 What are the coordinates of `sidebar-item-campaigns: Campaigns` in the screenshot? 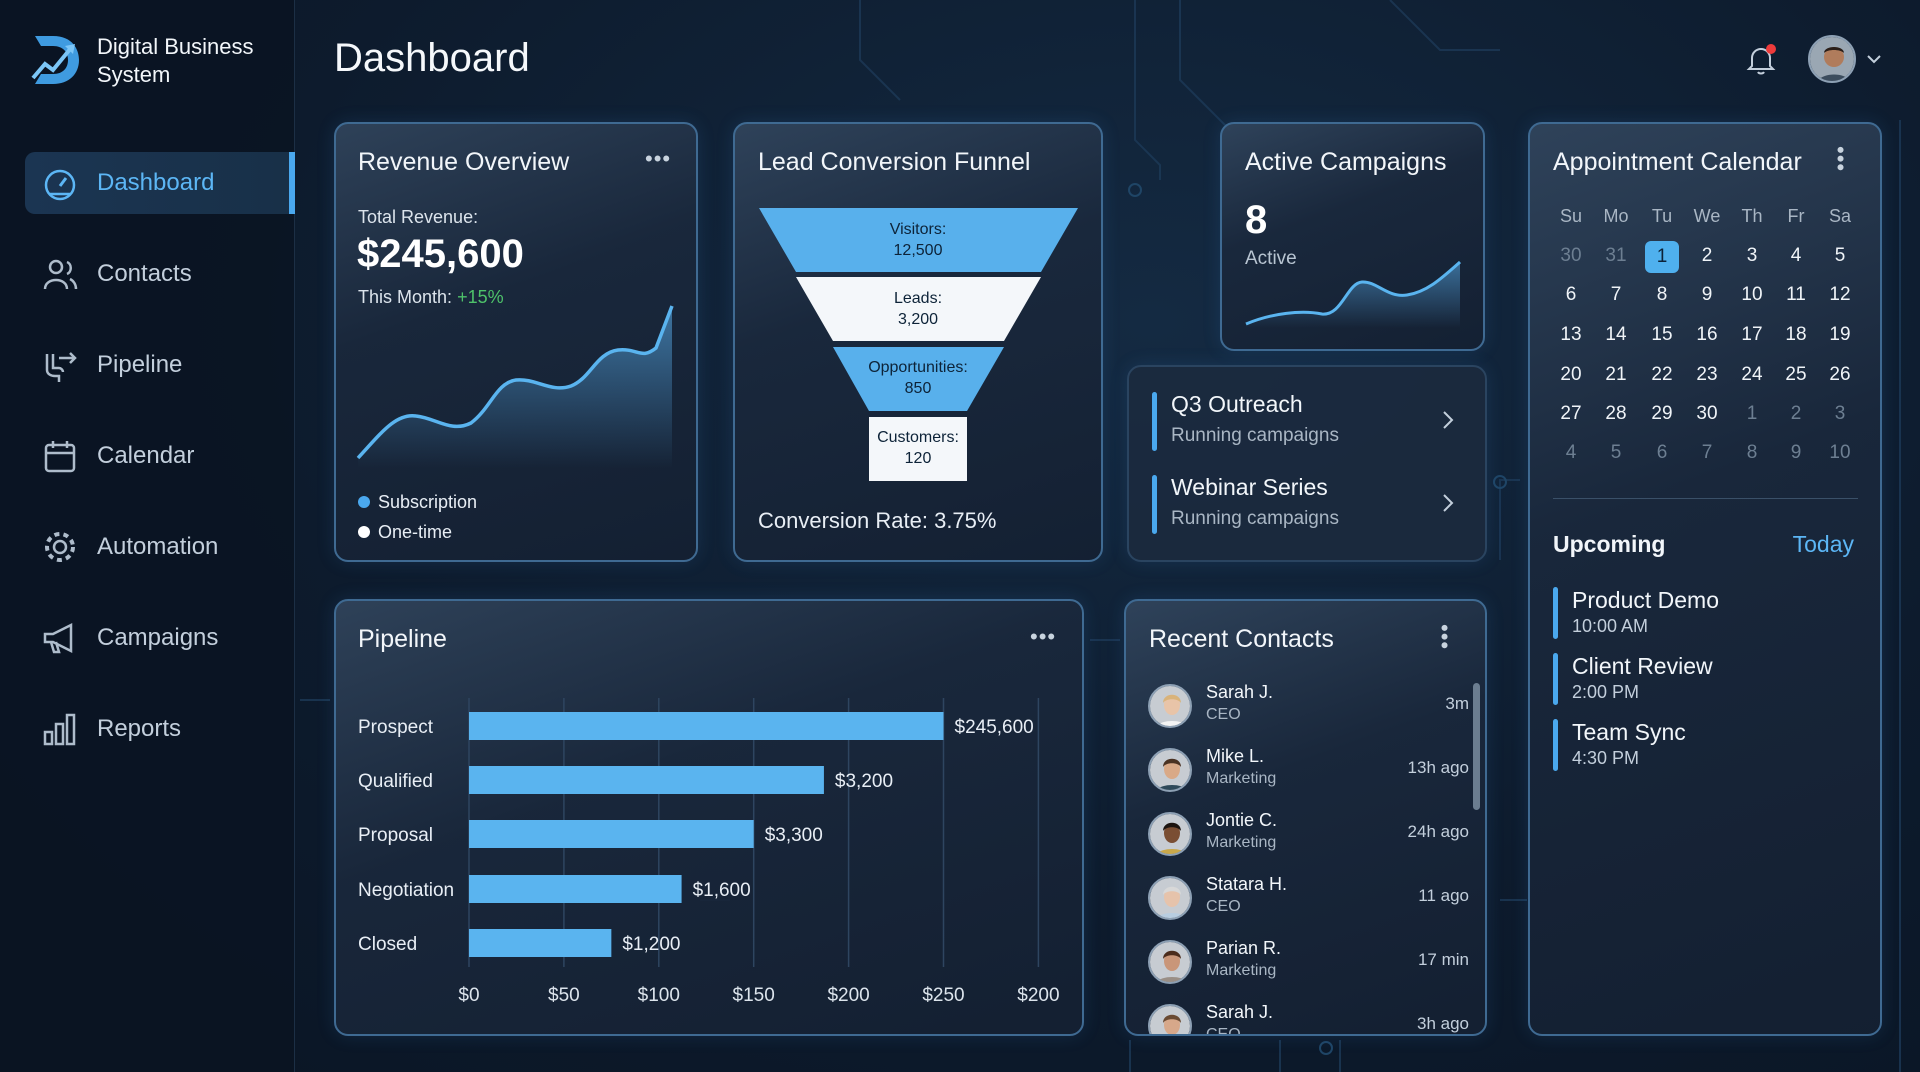 It's located at (160, 638).